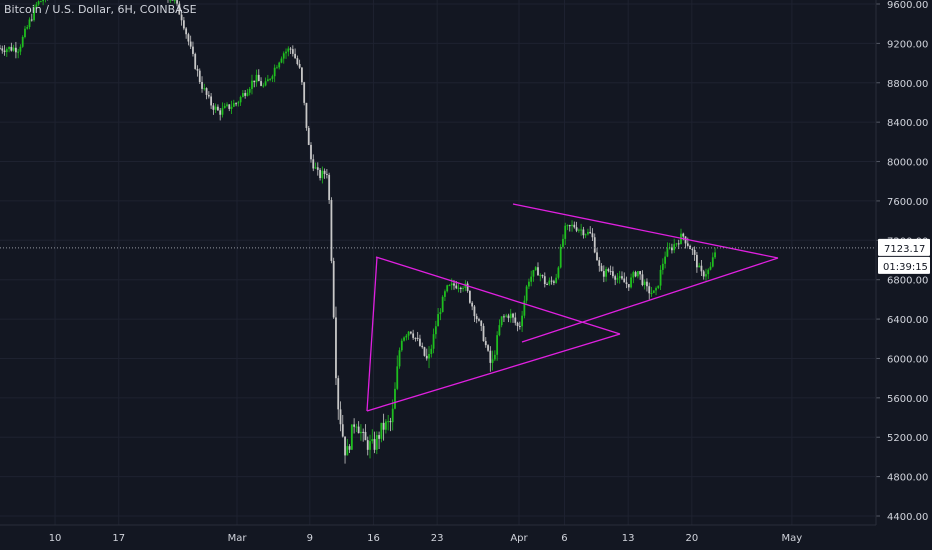 The image size is (932, 550). I want to click on price-tick-label: 6800.00, so click(907, 281).